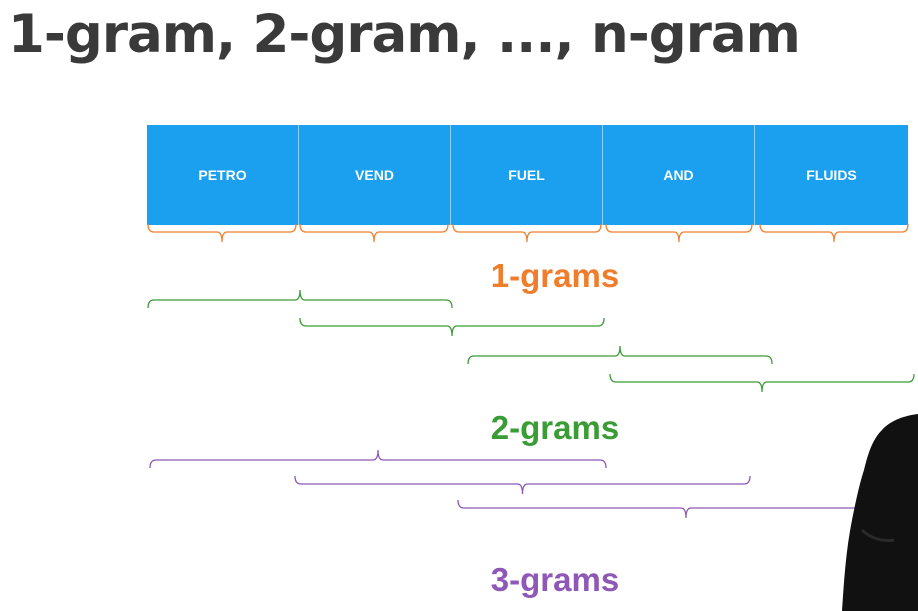 Image resolution: width=918 pixels, height=611 pixels. I want to click on presenter-silhouette, so click(880, 512).